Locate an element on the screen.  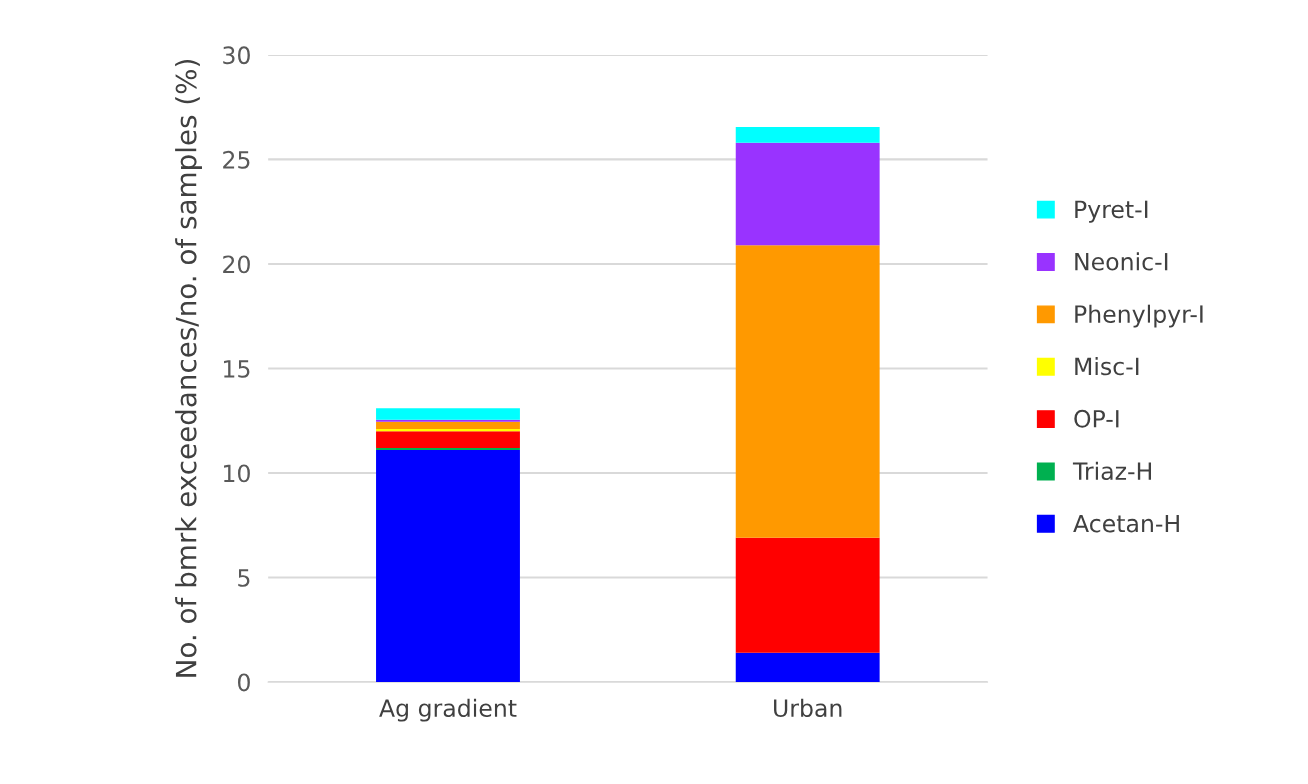
y-tick-label: 5 is located at coordinates (244, 578).